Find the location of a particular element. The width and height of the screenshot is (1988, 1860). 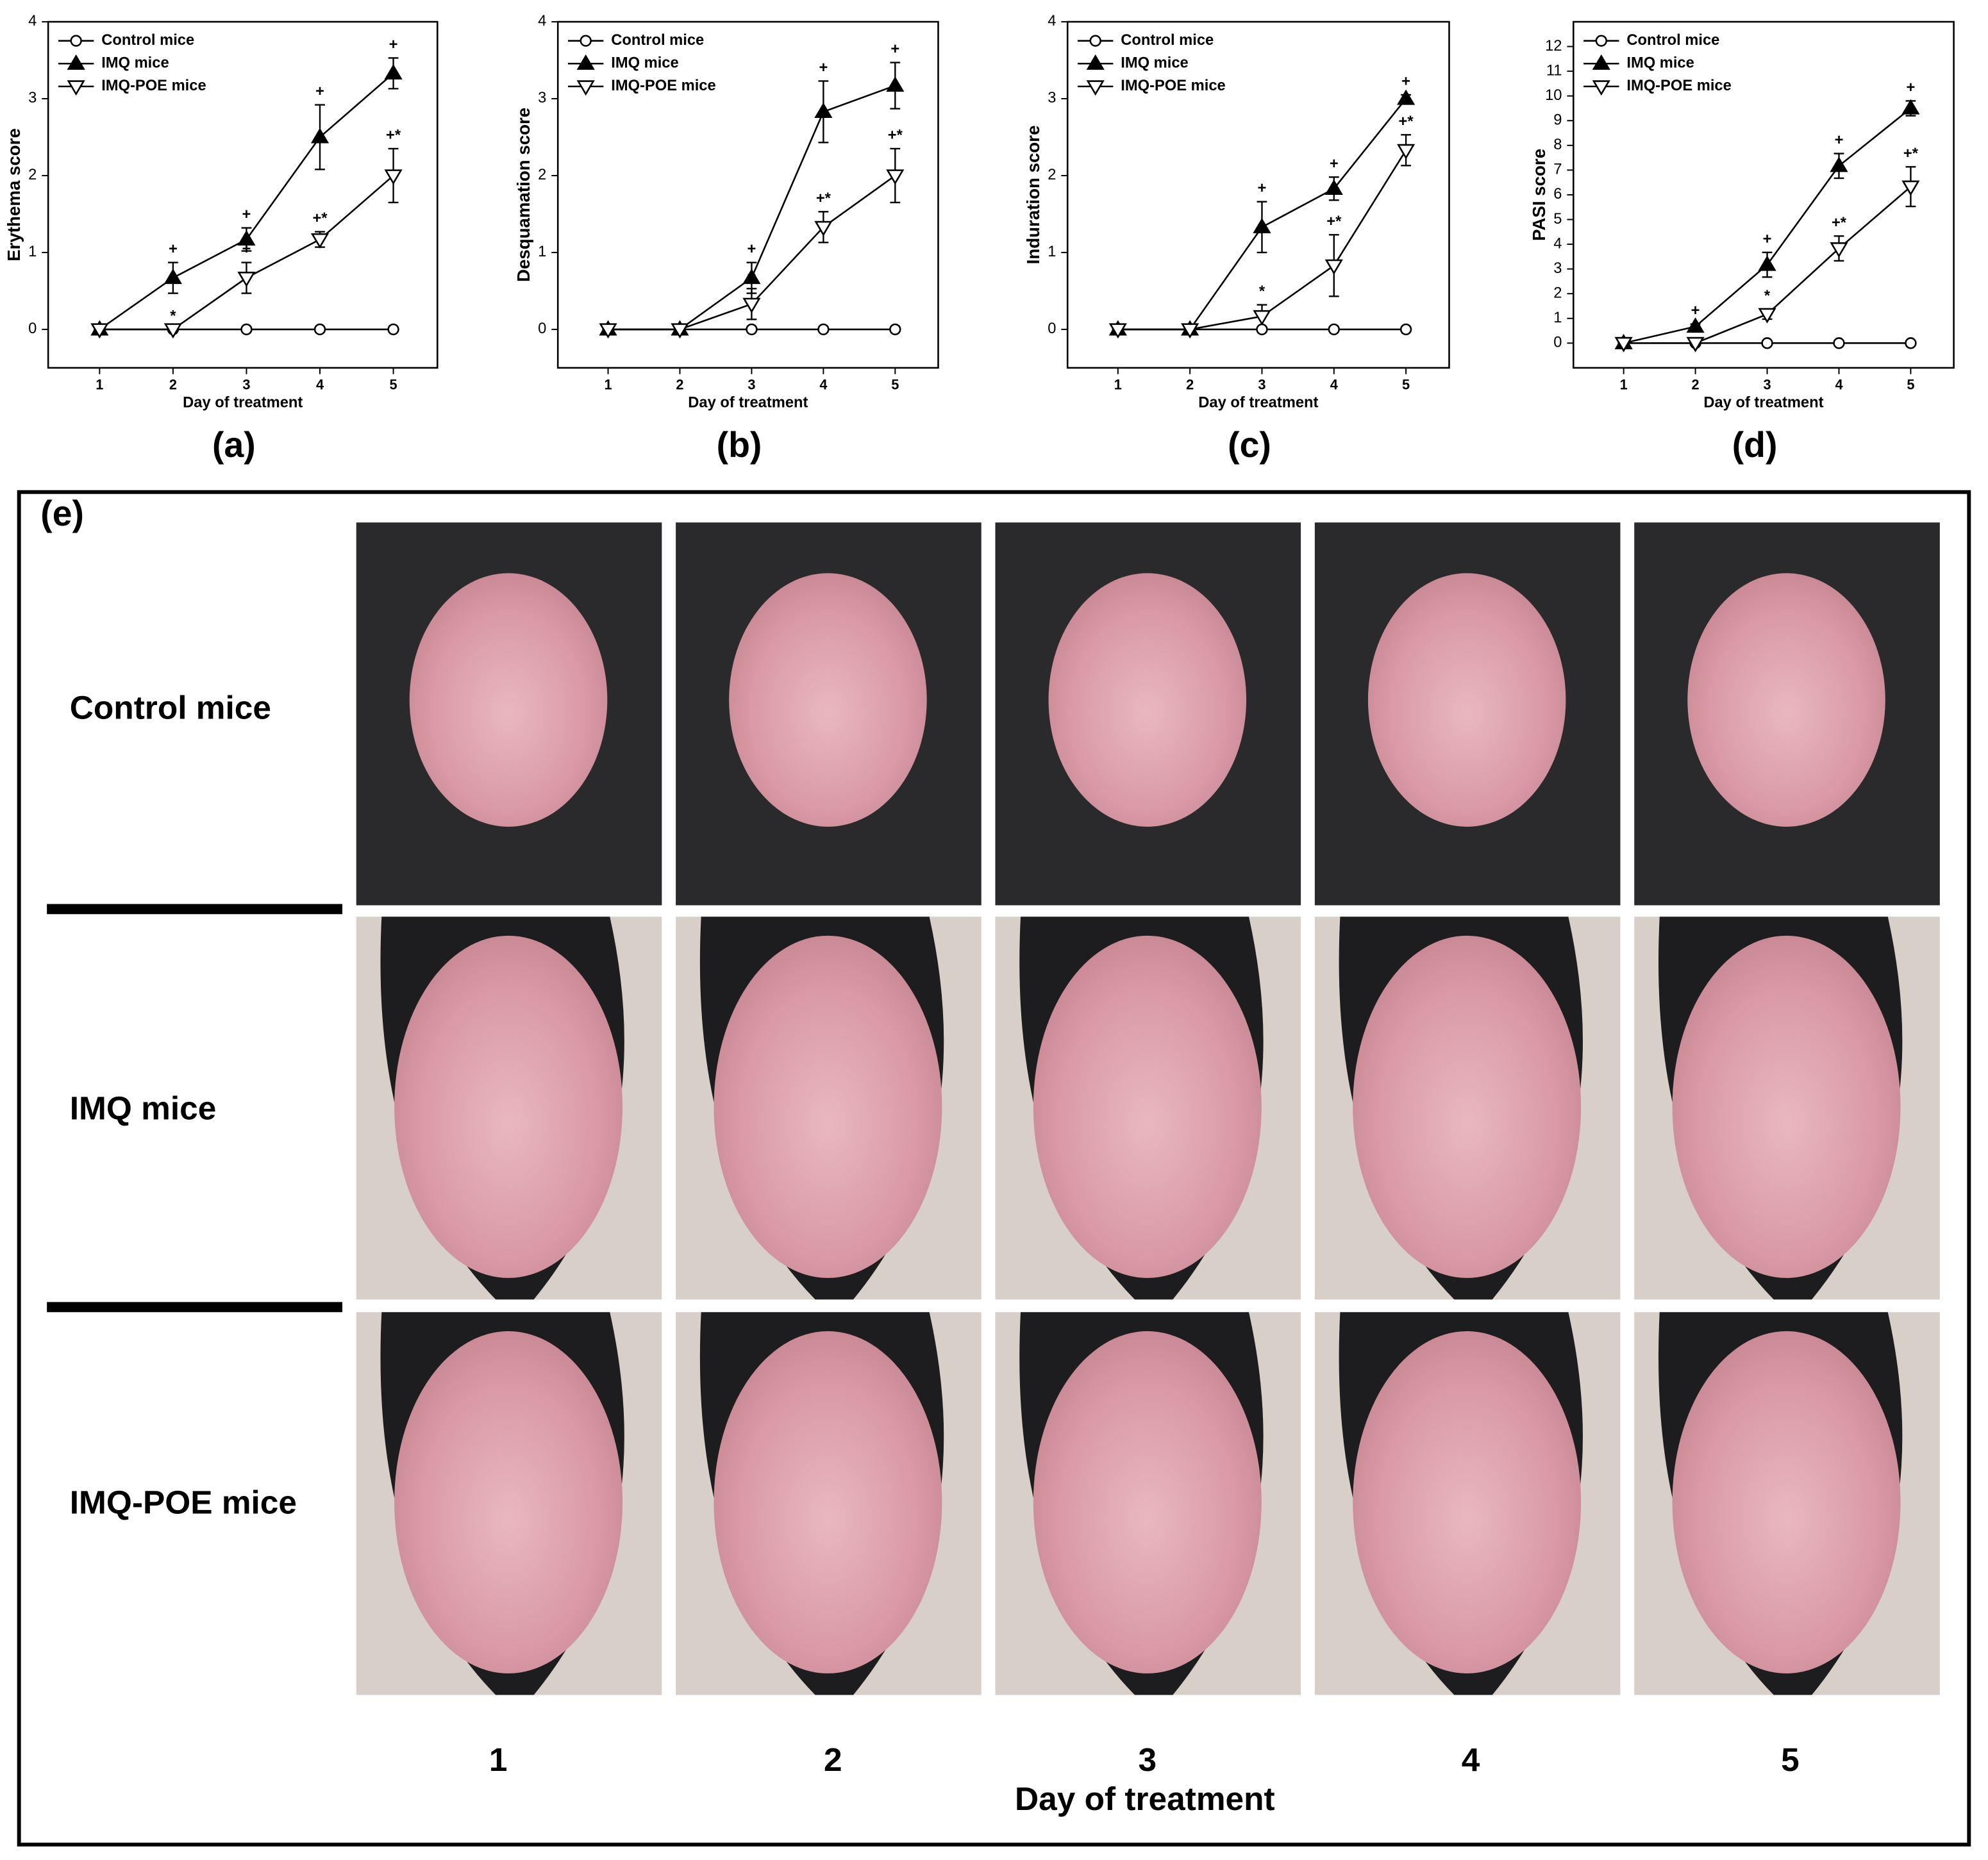

y-tick-label: 10 is located at coordinates (1554, 95).